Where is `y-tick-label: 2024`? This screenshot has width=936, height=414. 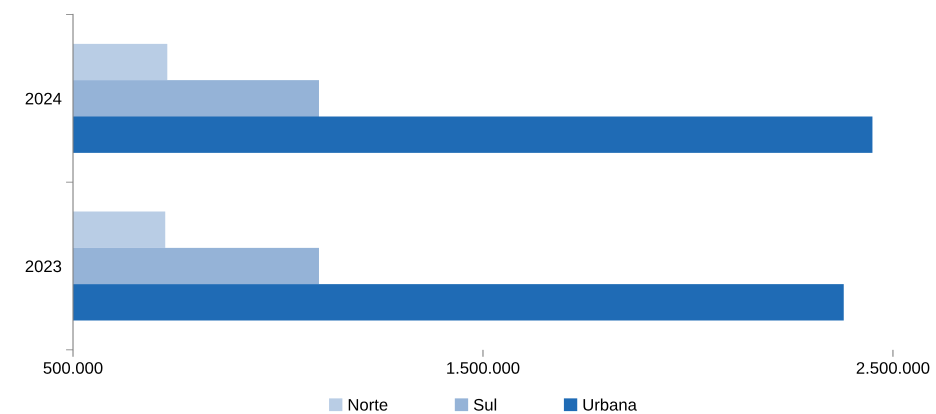 y-tick-label: 2024 is located at coordinates (44, 98).